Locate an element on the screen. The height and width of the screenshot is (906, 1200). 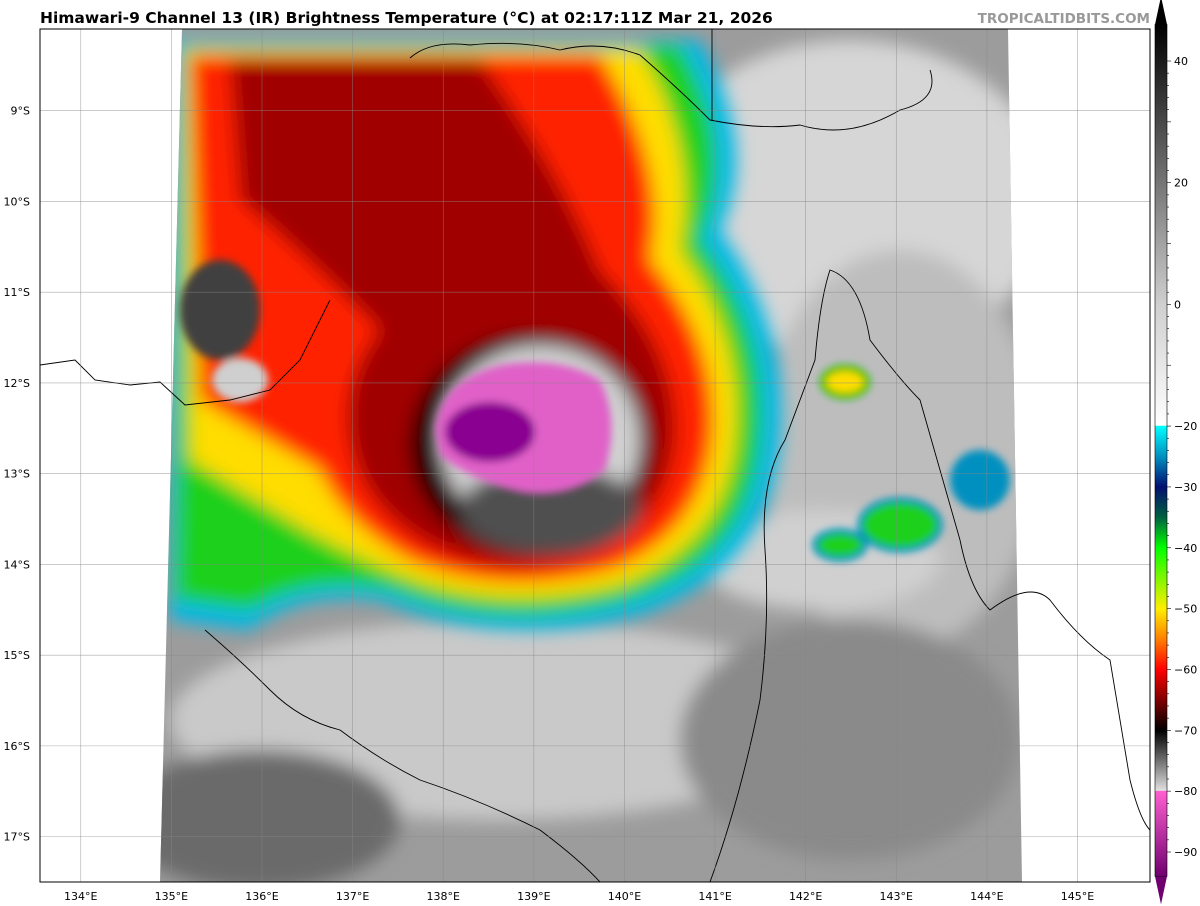
lat-tick-label: 10°S is located at coordinates (17, 201).